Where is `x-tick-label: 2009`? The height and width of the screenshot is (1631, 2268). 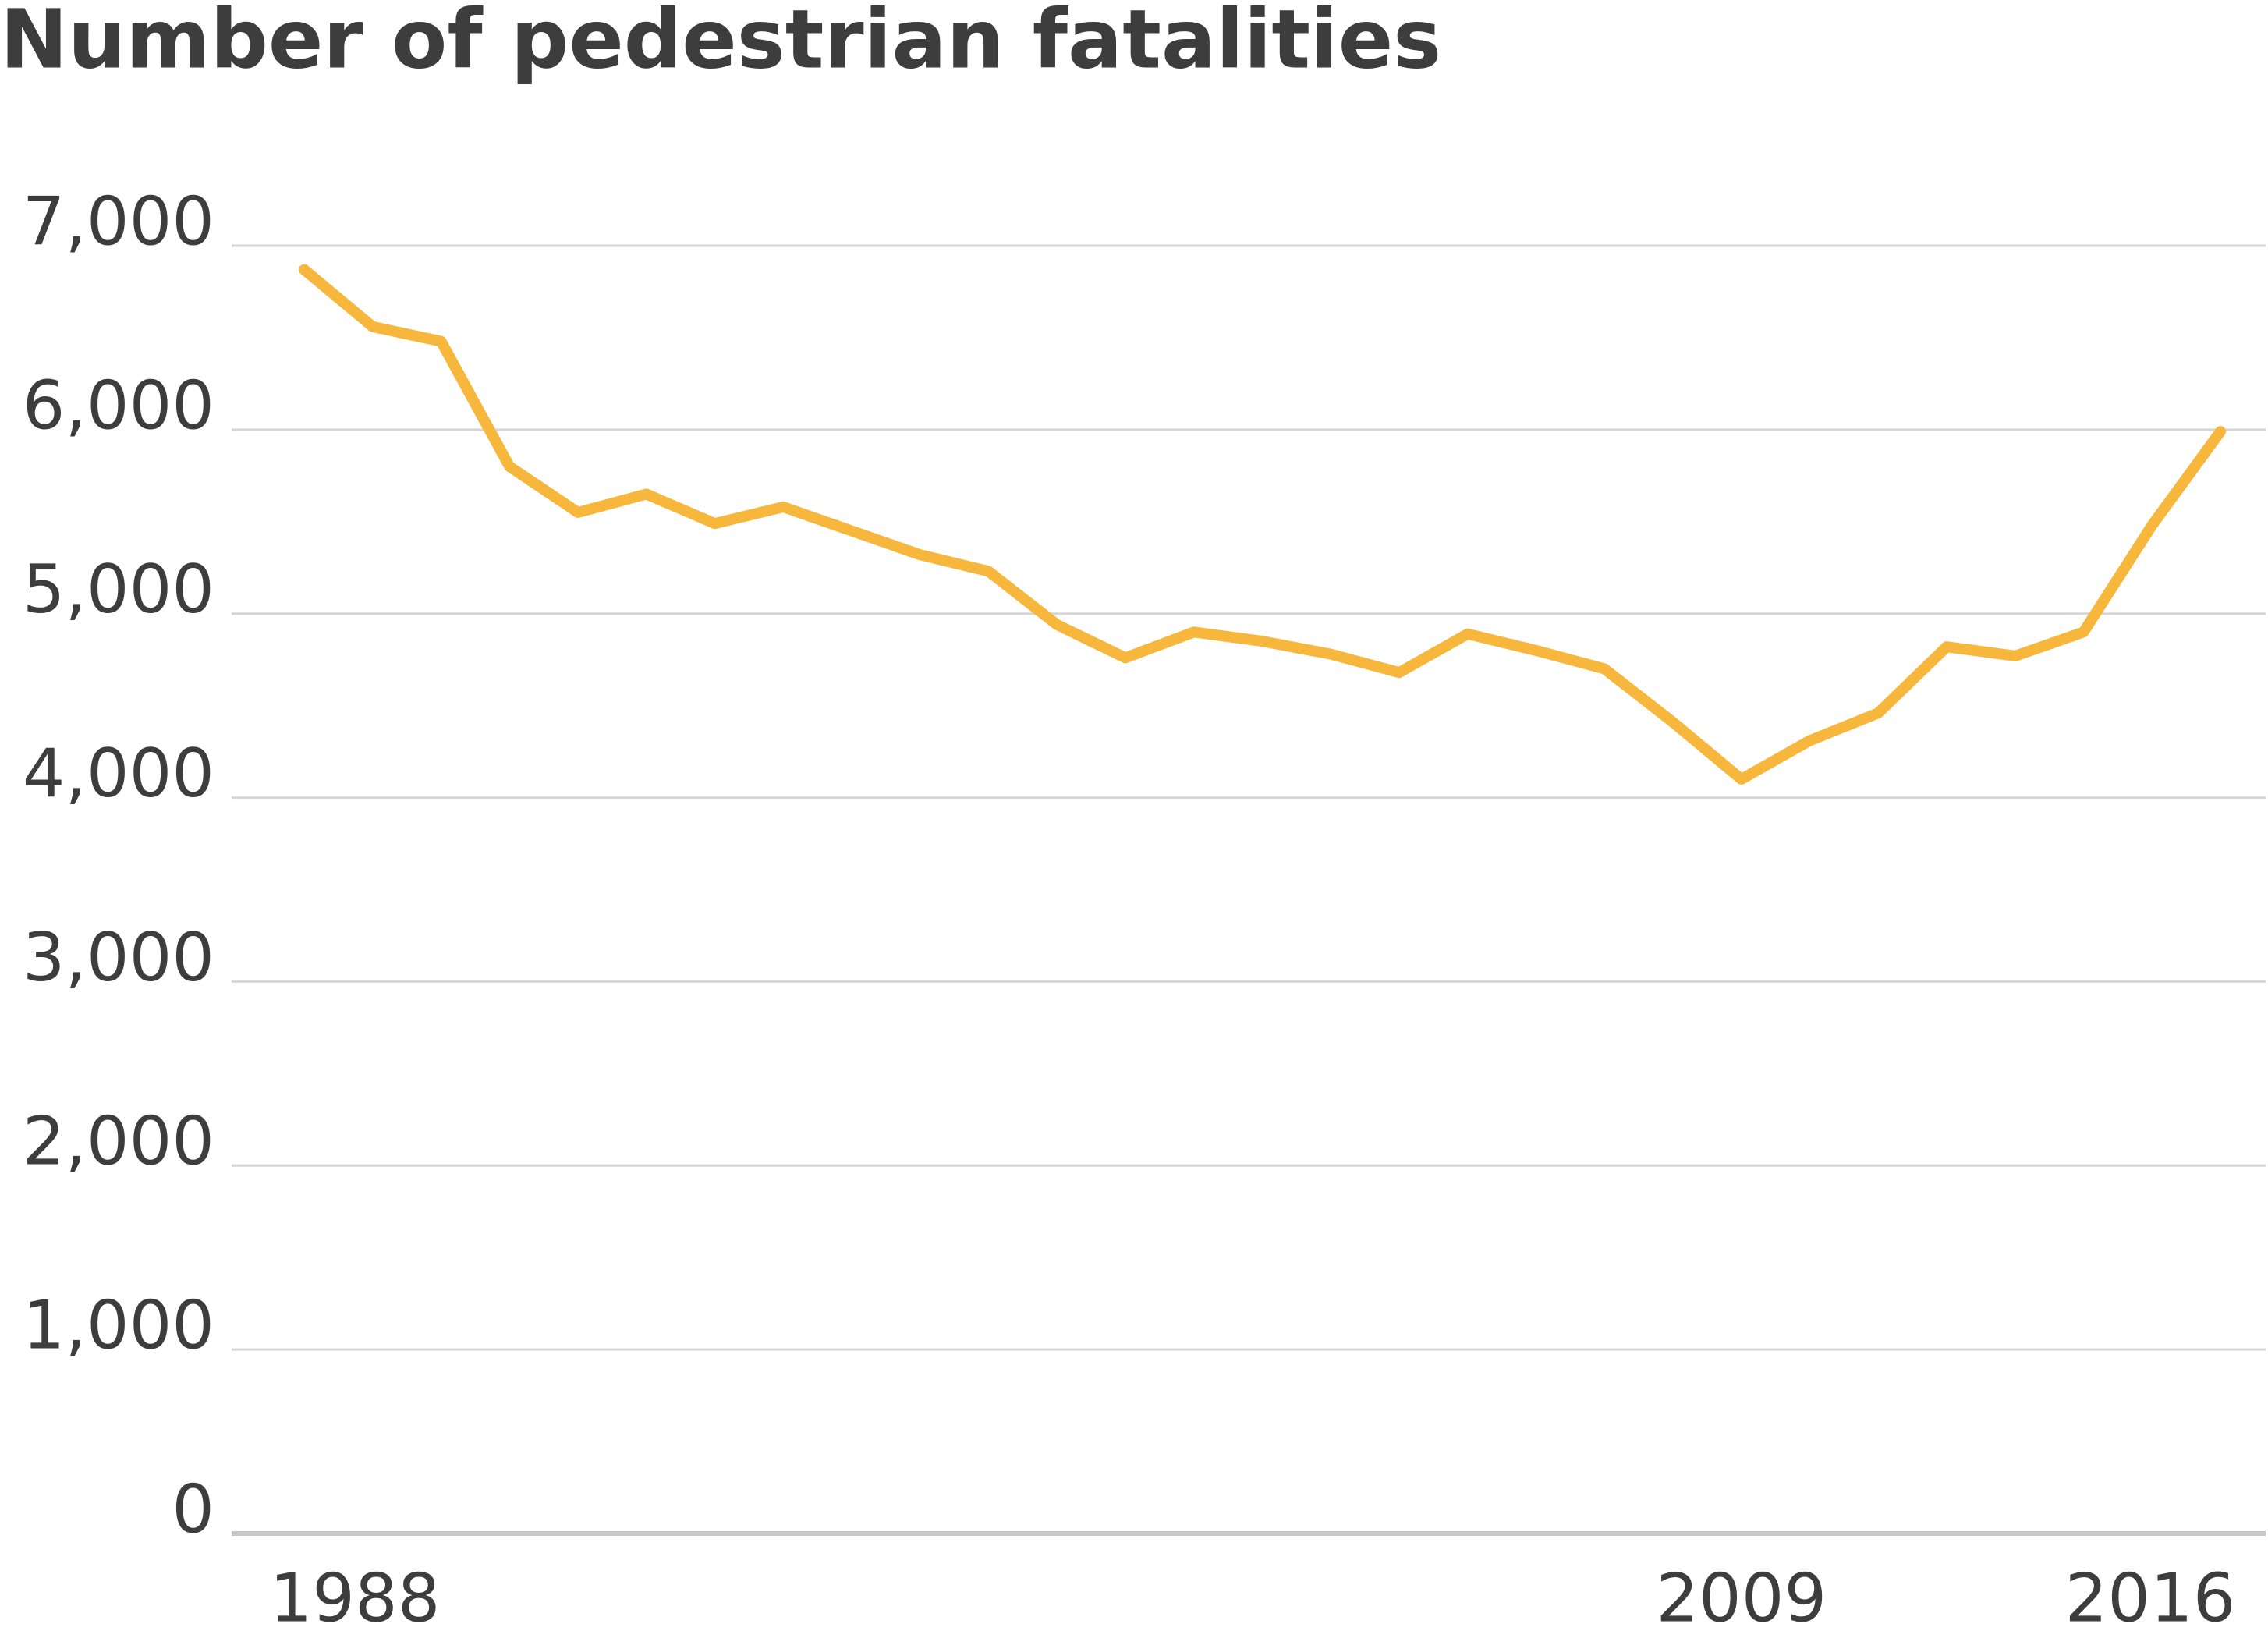
x-tick-label: 2009 is located at coordinates (1742, 1595).